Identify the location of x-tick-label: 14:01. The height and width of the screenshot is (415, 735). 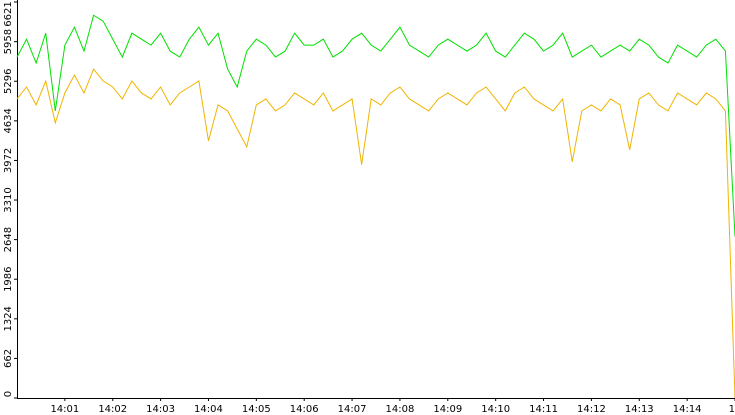
(64, 409).